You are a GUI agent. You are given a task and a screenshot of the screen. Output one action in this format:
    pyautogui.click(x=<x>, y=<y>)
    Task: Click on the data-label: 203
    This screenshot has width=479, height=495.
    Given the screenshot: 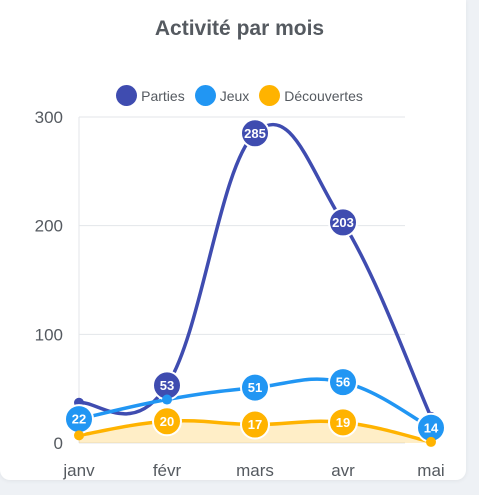 What is the action you would take?
    pyautogui.click(x=343, y=222)
    